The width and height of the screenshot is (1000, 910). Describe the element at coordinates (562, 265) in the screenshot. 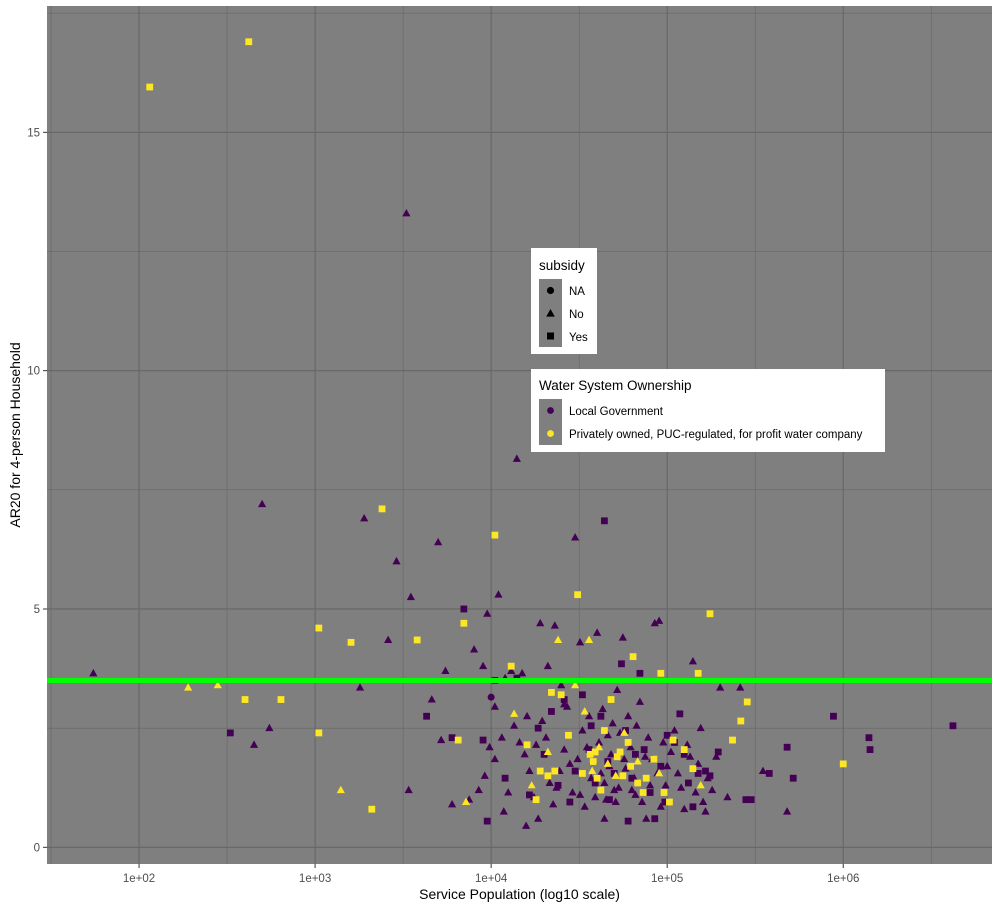

I see `subsidy-legend-title: subsidy` at that location.